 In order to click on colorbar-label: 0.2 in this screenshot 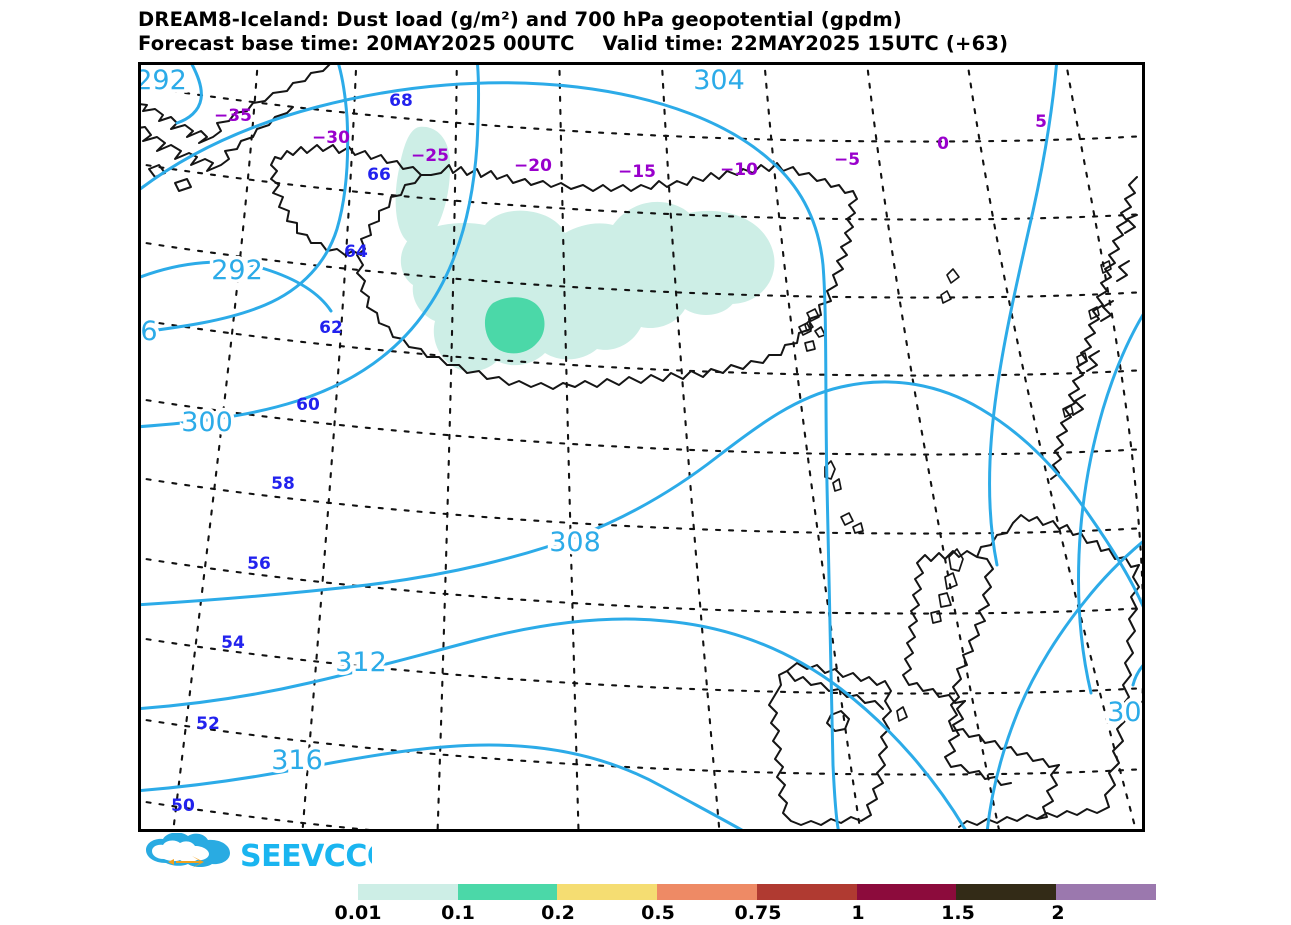, I will do `click(558, 913)`.